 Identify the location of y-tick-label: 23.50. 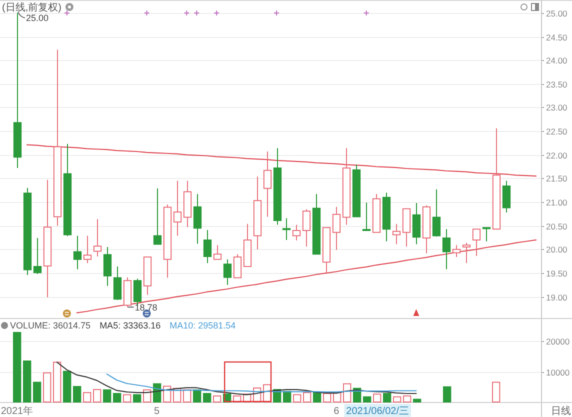
(557, 85).